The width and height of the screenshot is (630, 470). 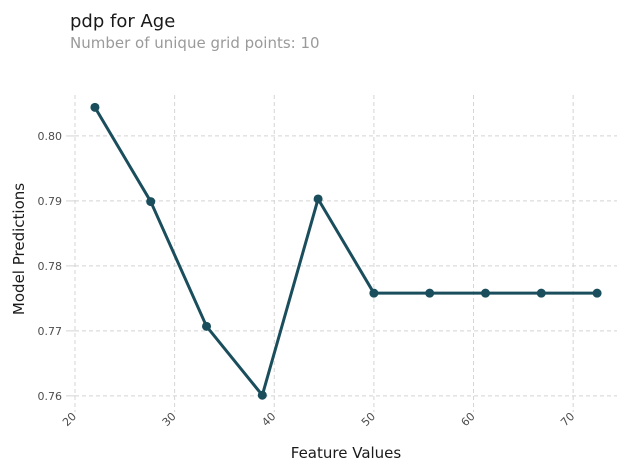 I want to click on x-tick-label: 40, so click(x=268, y=419).